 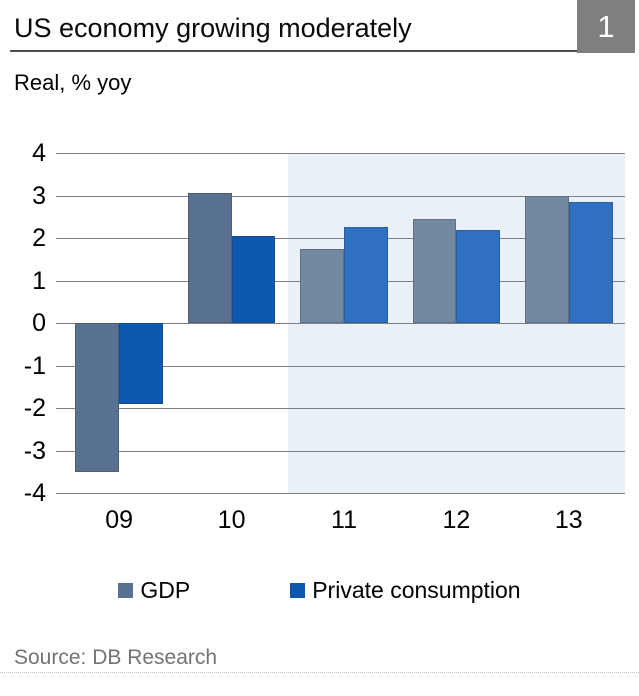 I want to click on y-axis-label: -3, so click(x=34, y=450).